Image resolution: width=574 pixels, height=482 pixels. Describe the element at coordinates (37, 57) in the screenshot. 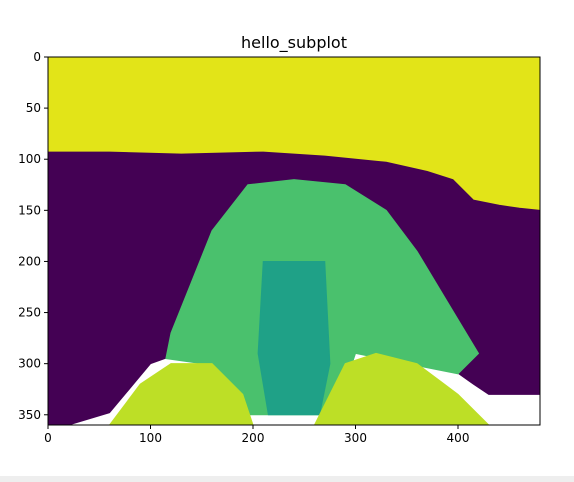

I see `y-tick-label: 0` at that location.